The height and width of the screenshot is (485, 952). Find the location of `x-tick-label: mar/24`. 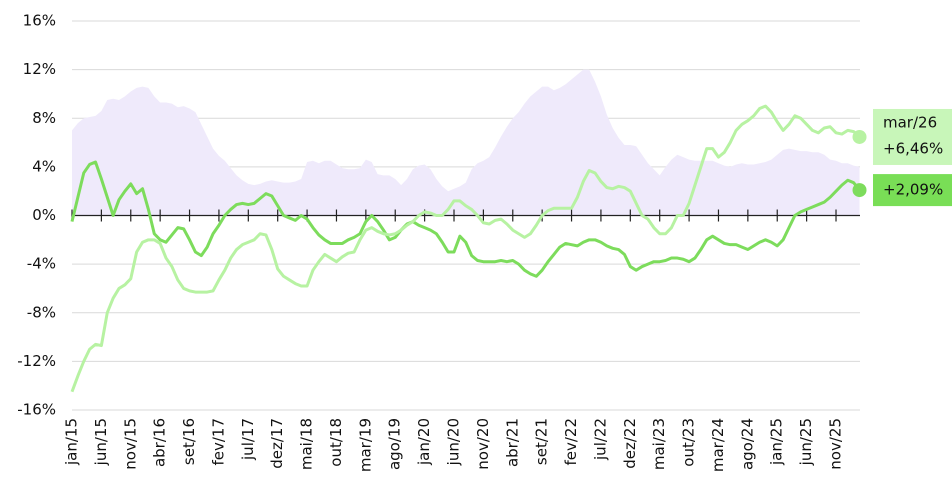

x-tick-label: mar/24 is located at coordinates (718, 445).